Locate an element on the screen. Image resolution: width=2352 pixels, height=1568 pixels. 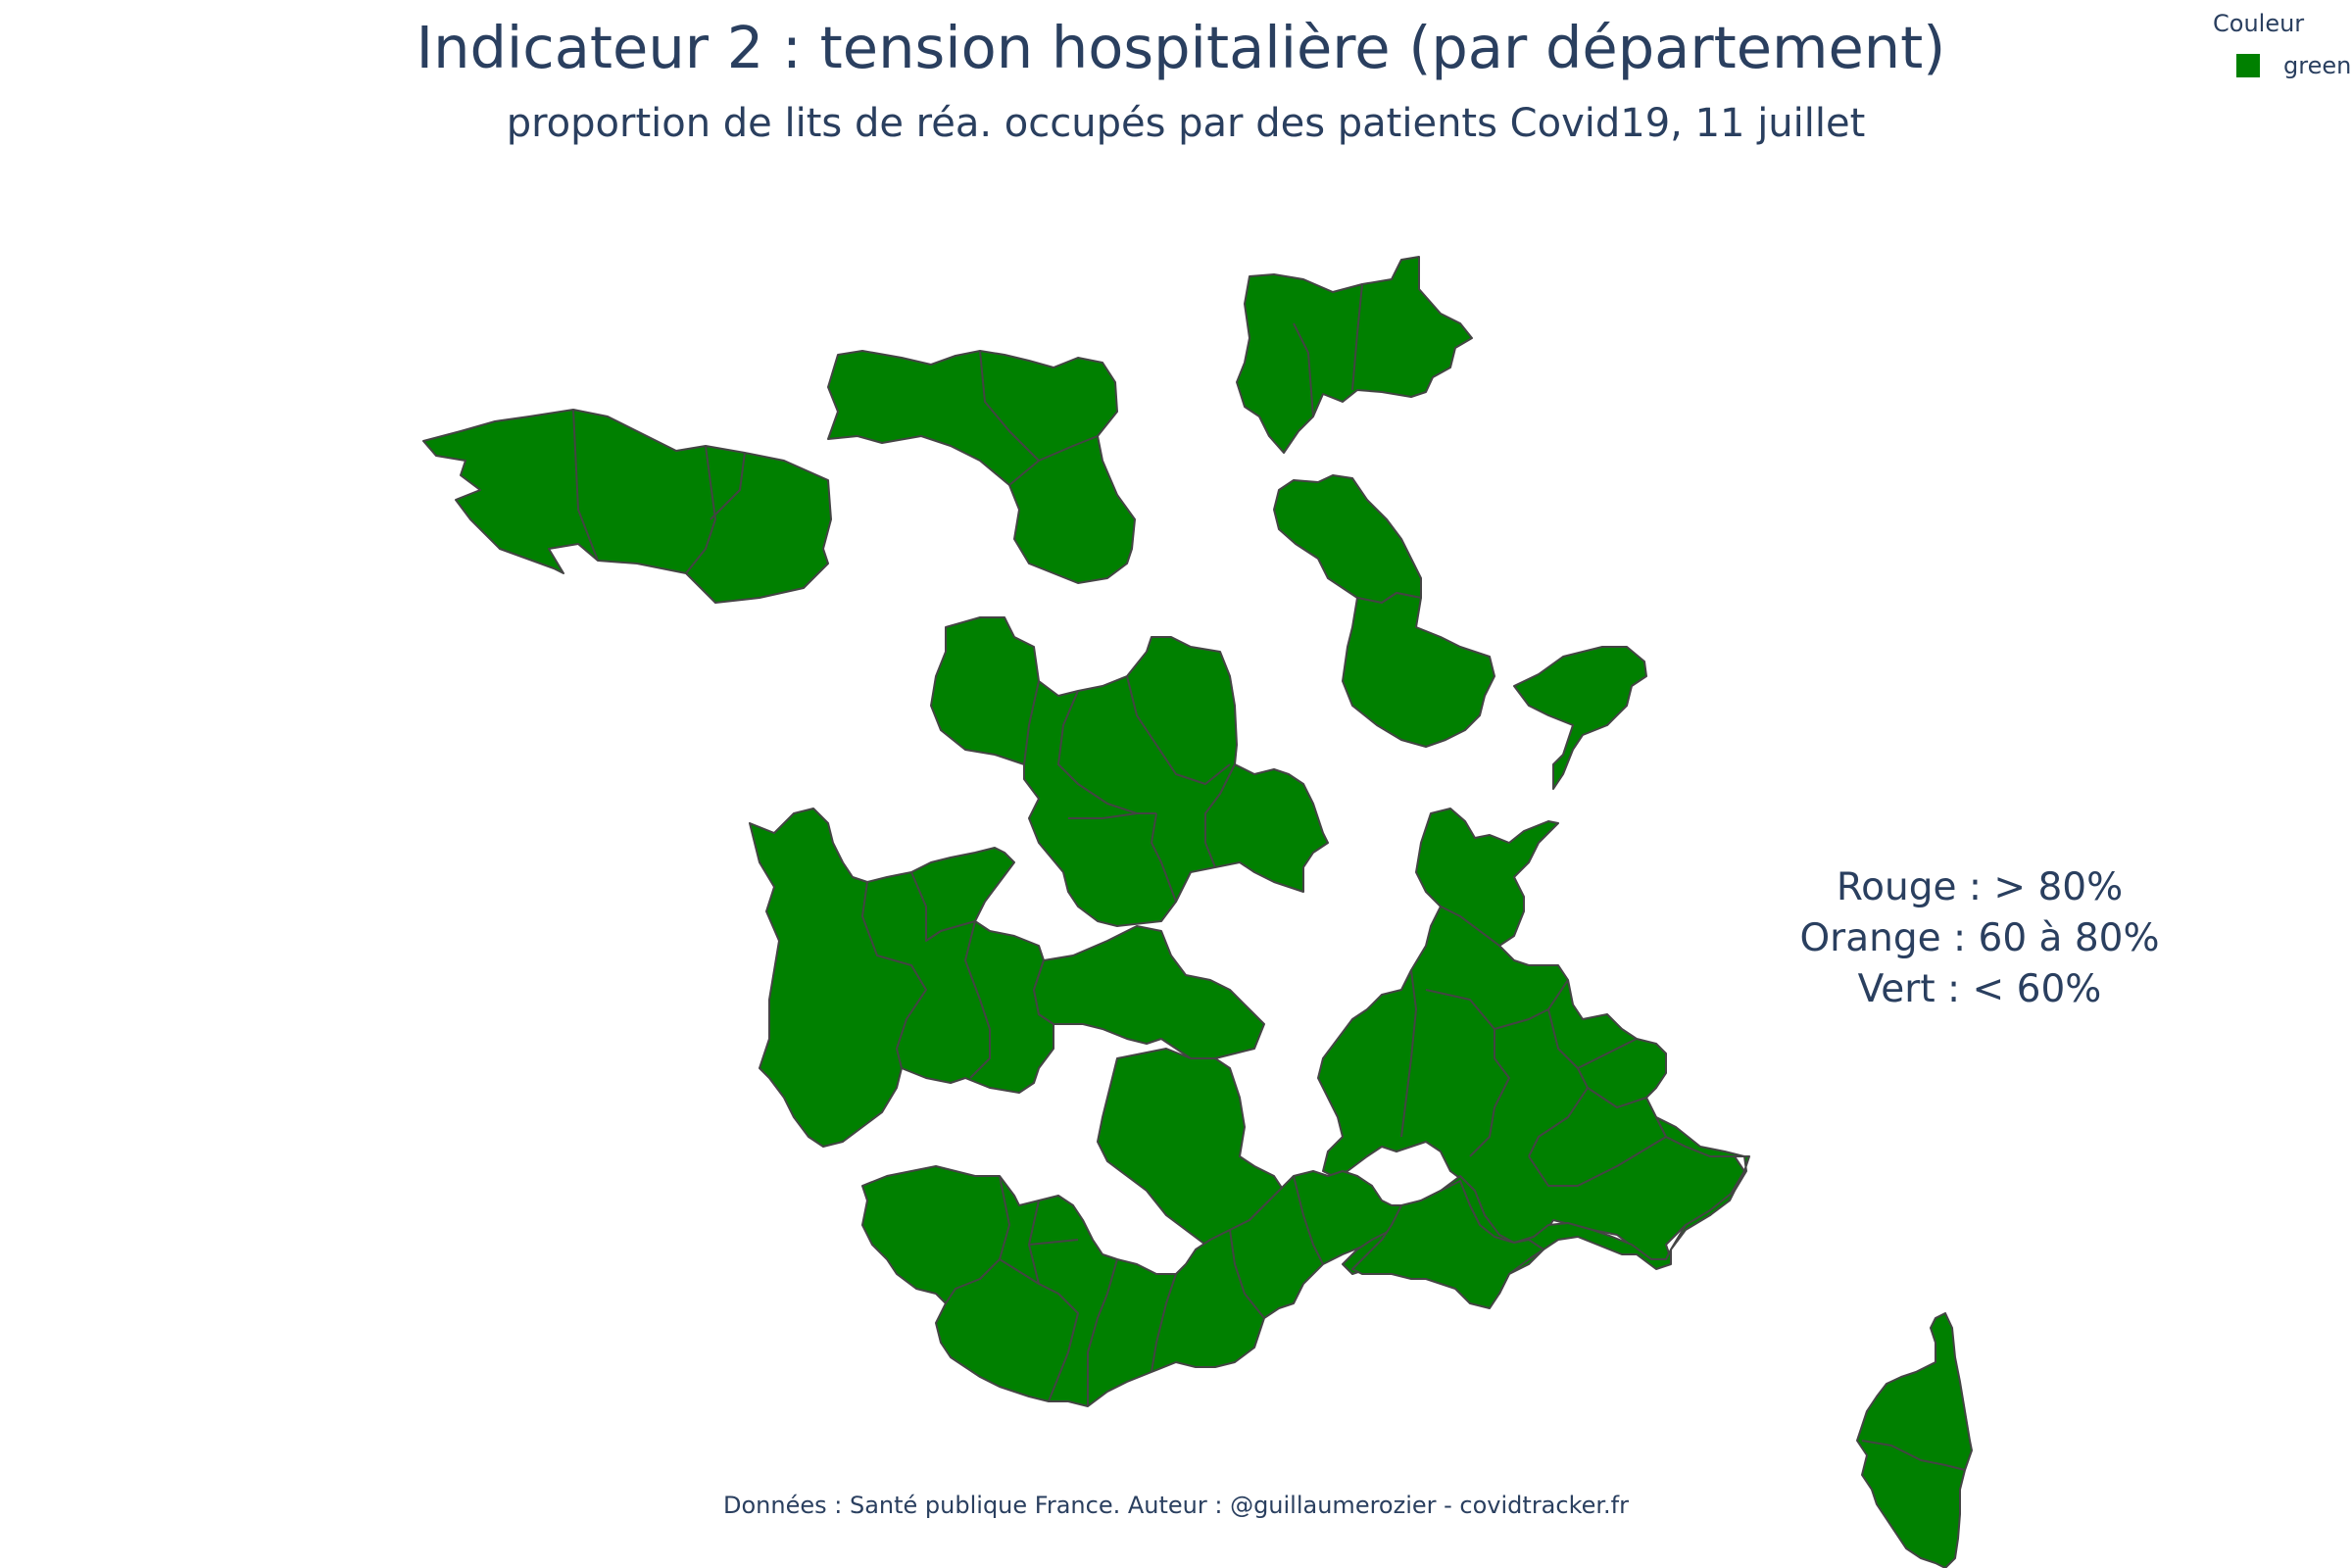
department-region-limousin is located at coordinates (1149, 992).